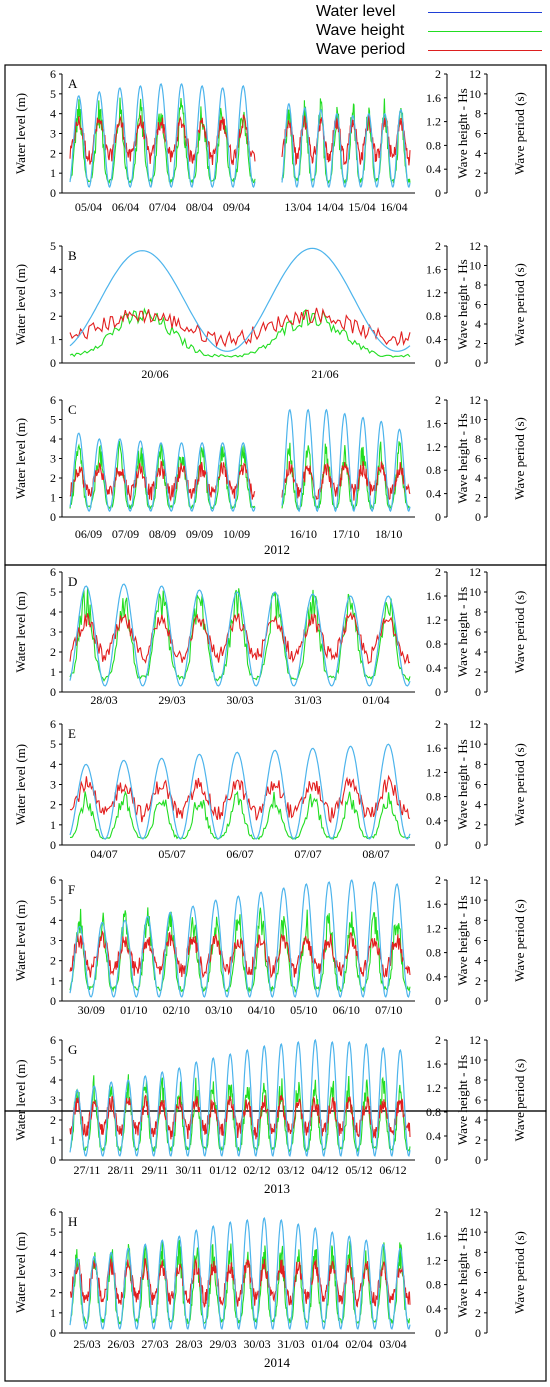 The image size is (550, 1387). I want to click on y-tick-label-right-height: 0.8, so click(433, 316).